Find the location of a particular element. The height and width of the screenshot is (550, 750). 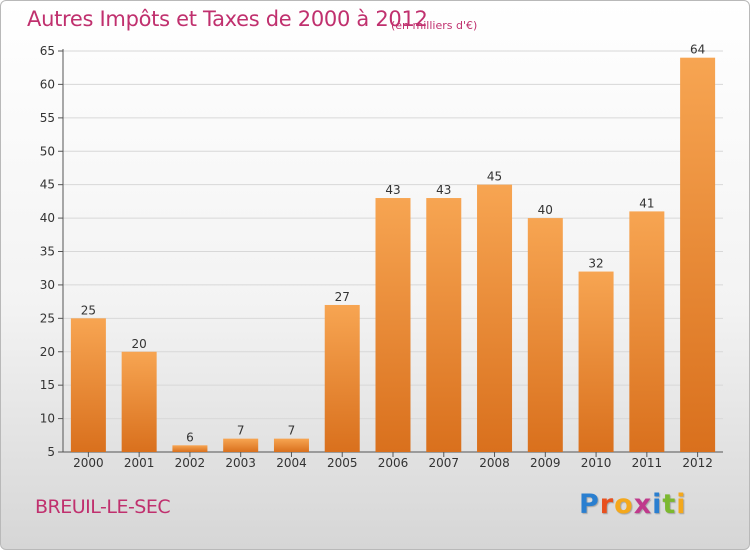

y-tick-label: 5 is located at coordinates (51, 452).